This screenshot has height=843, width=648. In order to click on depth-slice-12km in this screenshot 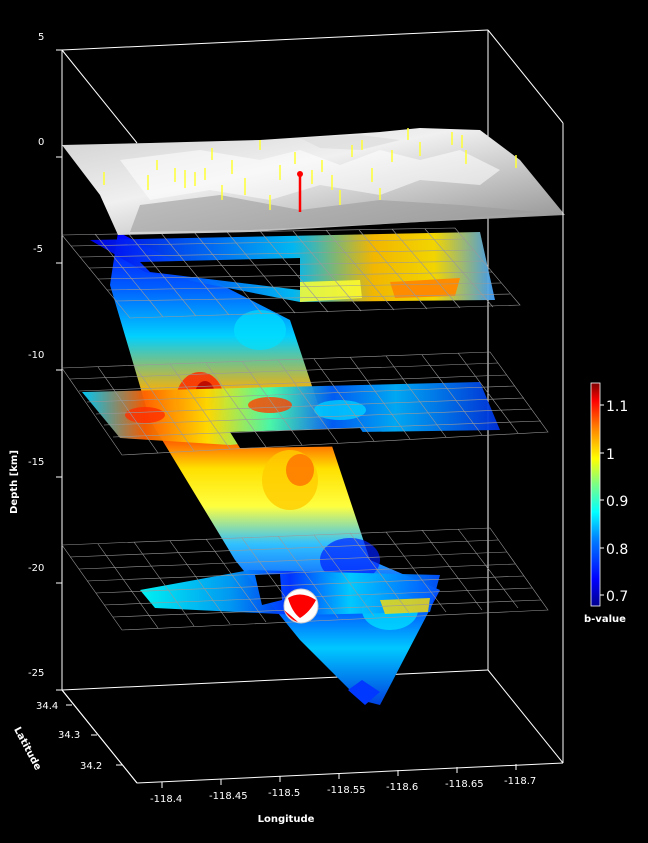, I will do `click(305, 403)`.